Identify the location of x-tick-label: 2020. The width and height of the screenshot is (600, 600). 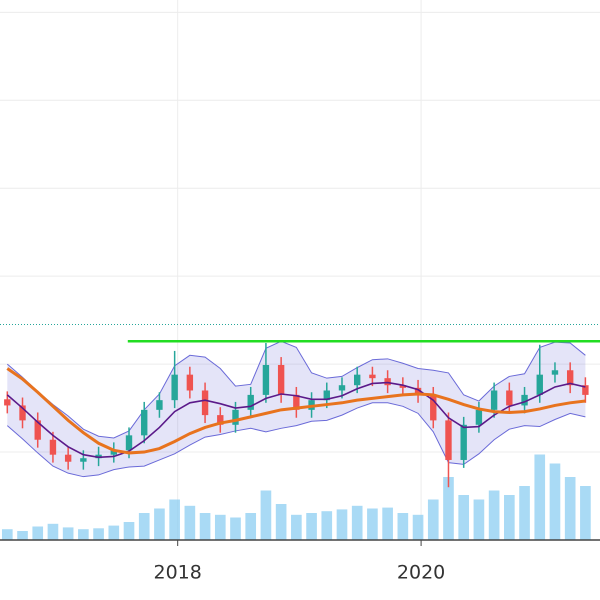
(421, 573).